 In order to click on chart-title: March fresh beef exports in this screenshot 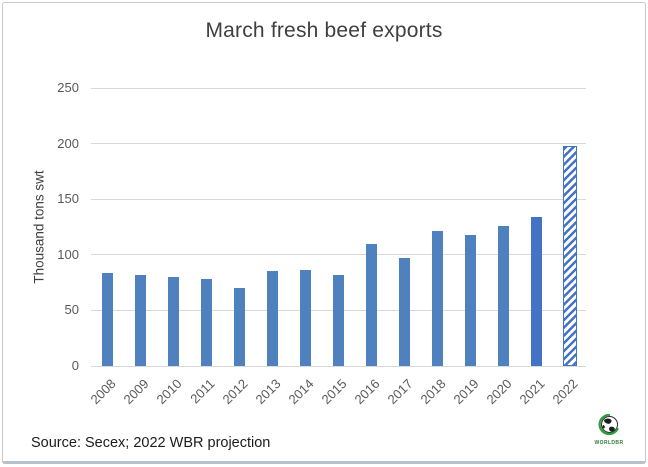, I will do `click(324, 30)`.